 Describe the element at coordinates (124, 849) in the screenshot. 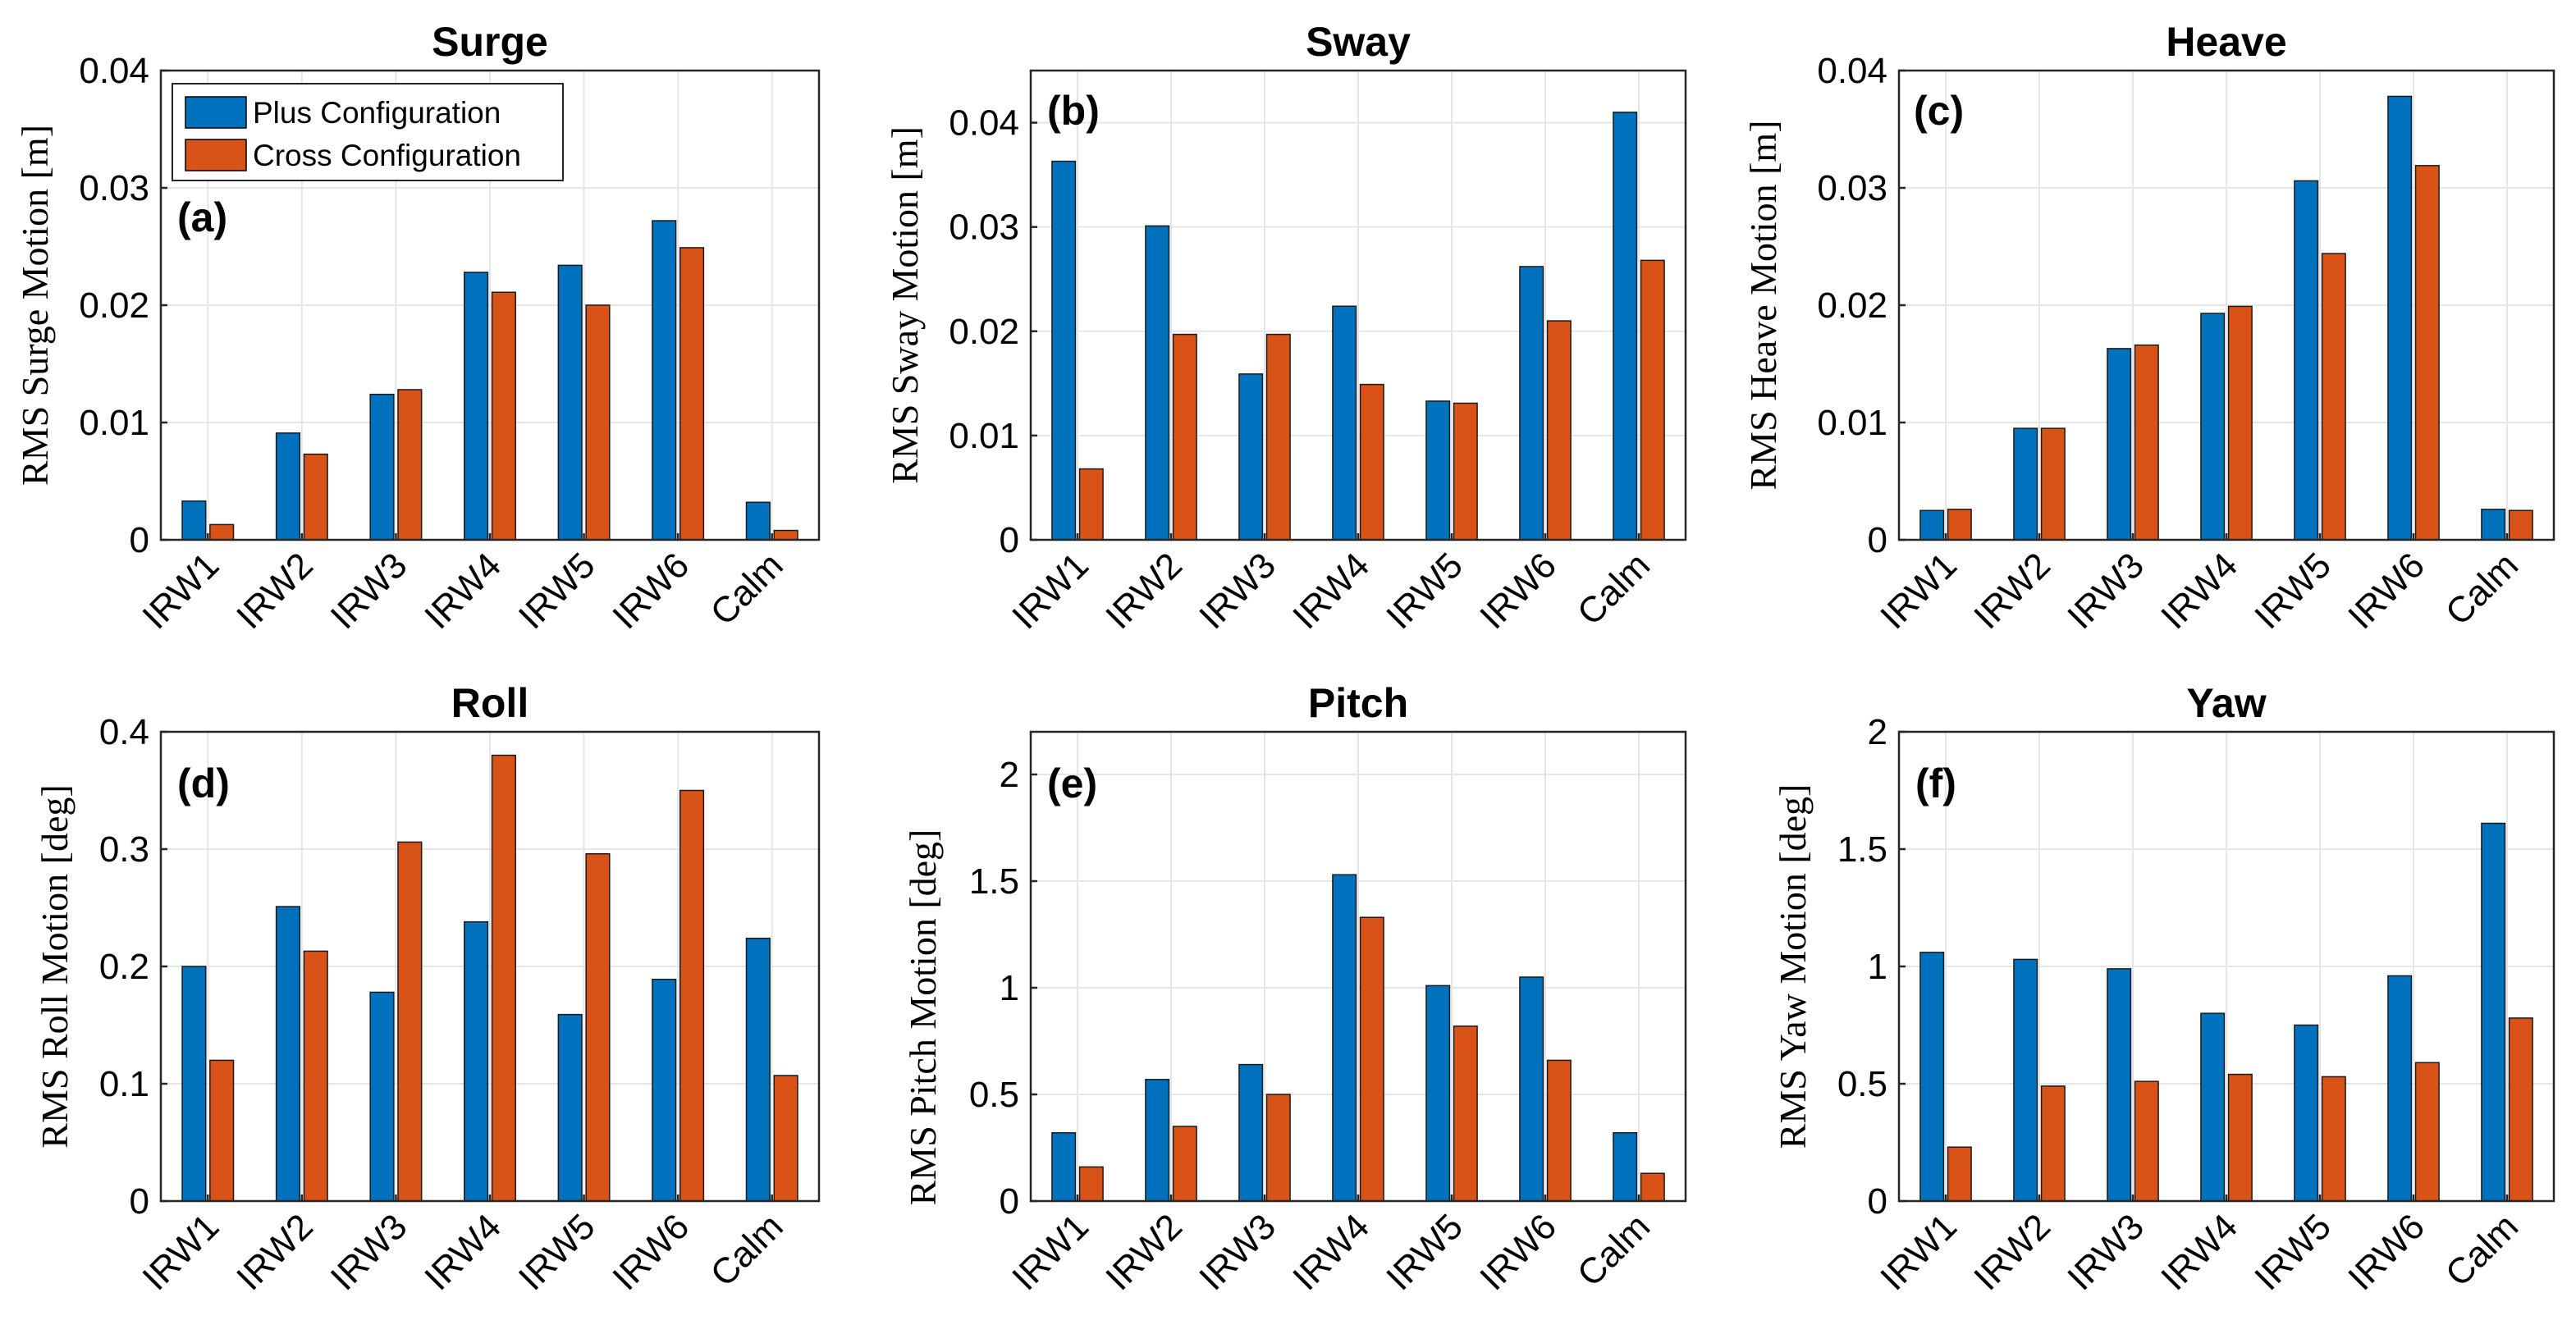

I see `y-tick-label: 0.3` at that location.